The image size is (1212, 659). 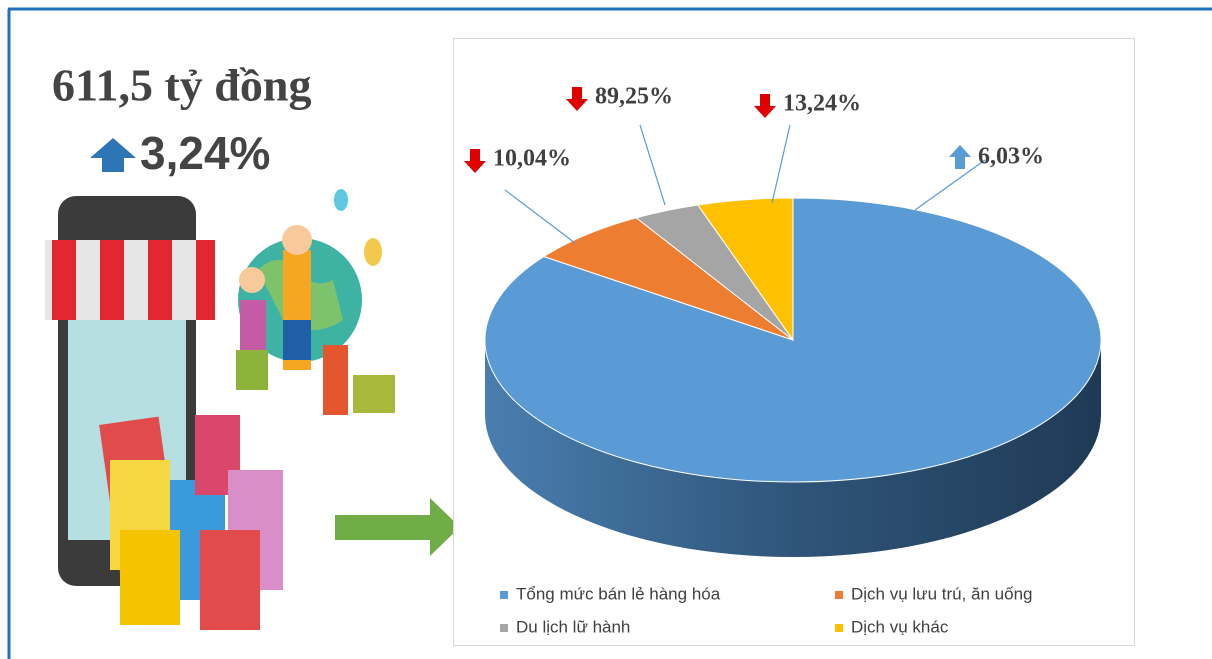 I want to click on headline-amount: 611,5 tỷ đồng, so click(x=181, y=85).